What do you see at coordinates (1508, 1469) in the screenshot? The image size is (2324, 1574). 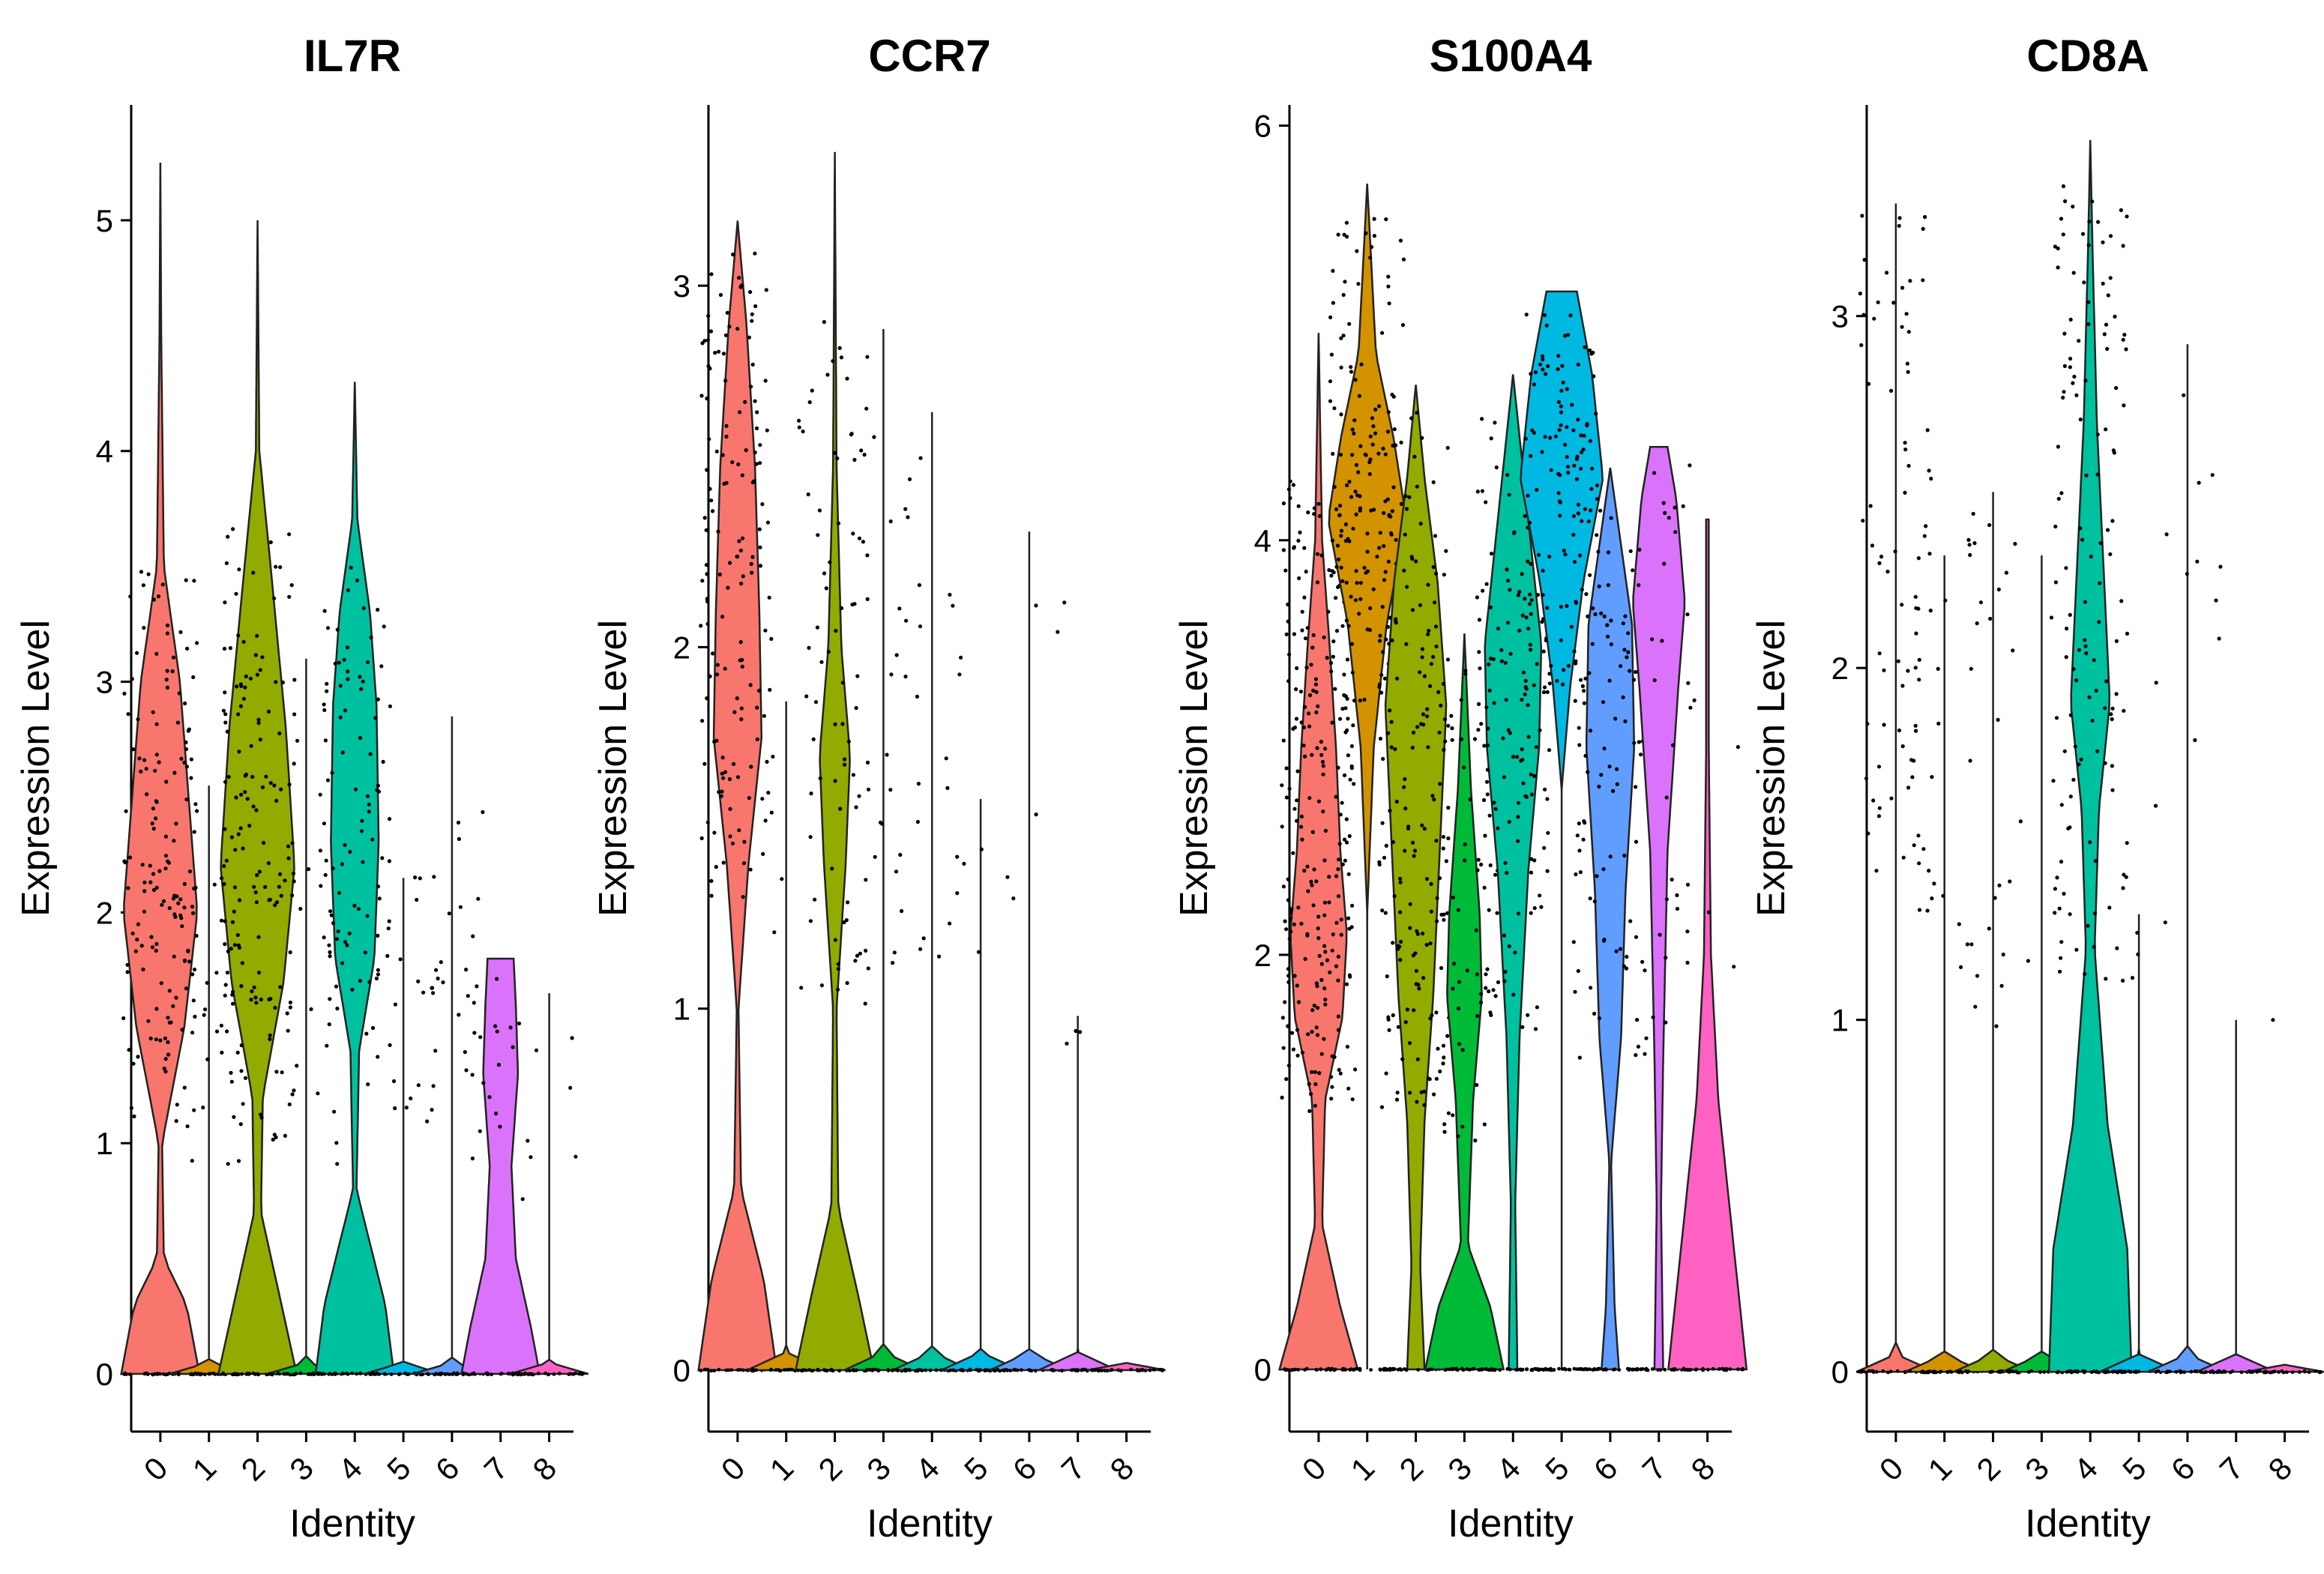 I see `x-tick-label: 4` at bounding box center [1508, 1469].